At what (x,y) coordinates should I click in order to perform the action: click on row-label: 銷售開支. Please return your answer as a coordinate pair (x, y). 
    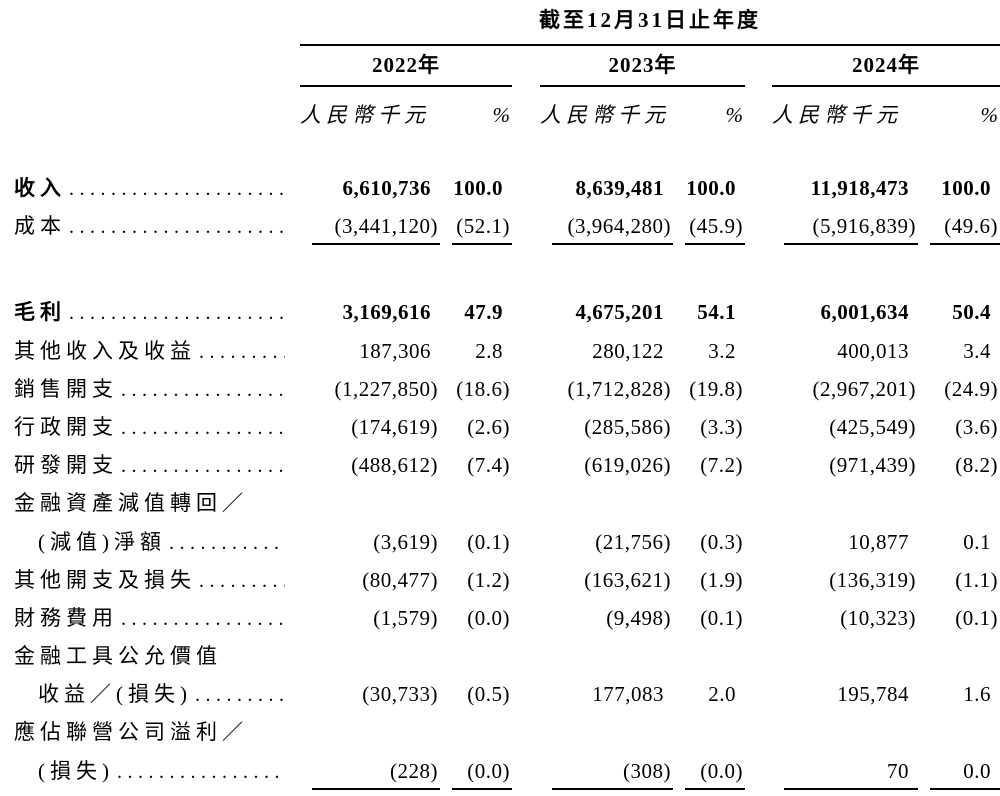
    Looking at the image, I should click on (66, 388).